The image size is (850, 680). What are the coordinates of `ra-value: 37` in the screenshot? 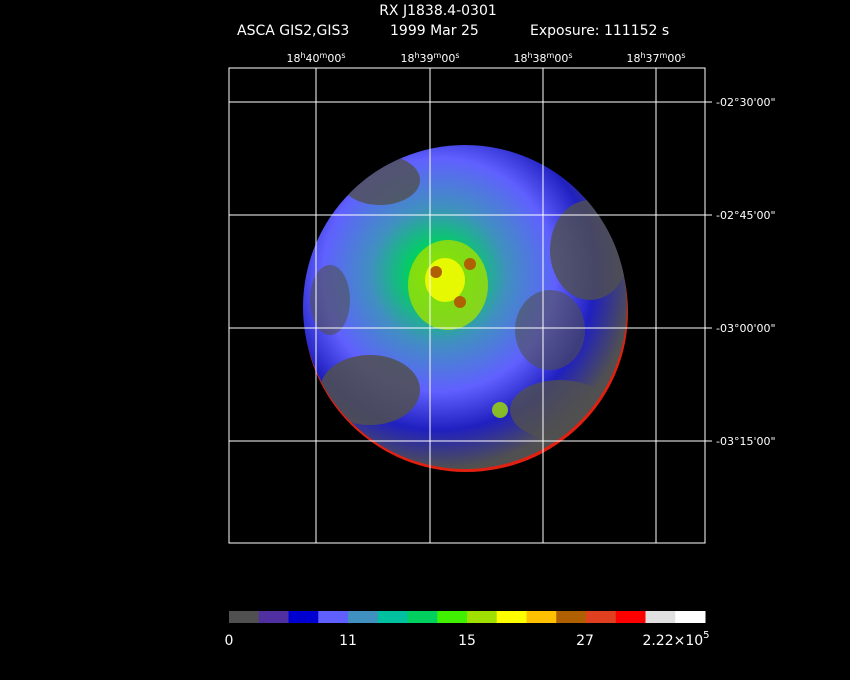 It's located at (653, 58).